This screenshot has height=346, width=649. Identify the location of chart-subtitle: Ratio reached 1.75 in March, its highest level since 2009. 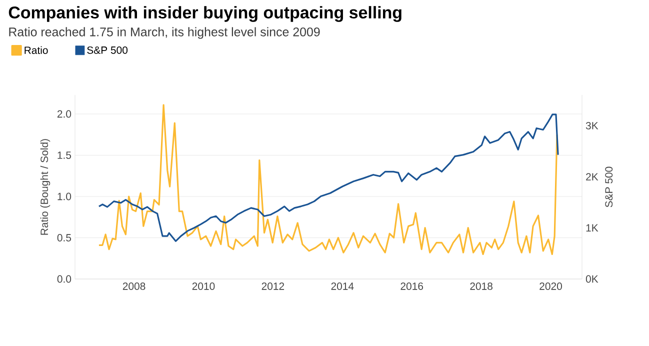
(164, 33).